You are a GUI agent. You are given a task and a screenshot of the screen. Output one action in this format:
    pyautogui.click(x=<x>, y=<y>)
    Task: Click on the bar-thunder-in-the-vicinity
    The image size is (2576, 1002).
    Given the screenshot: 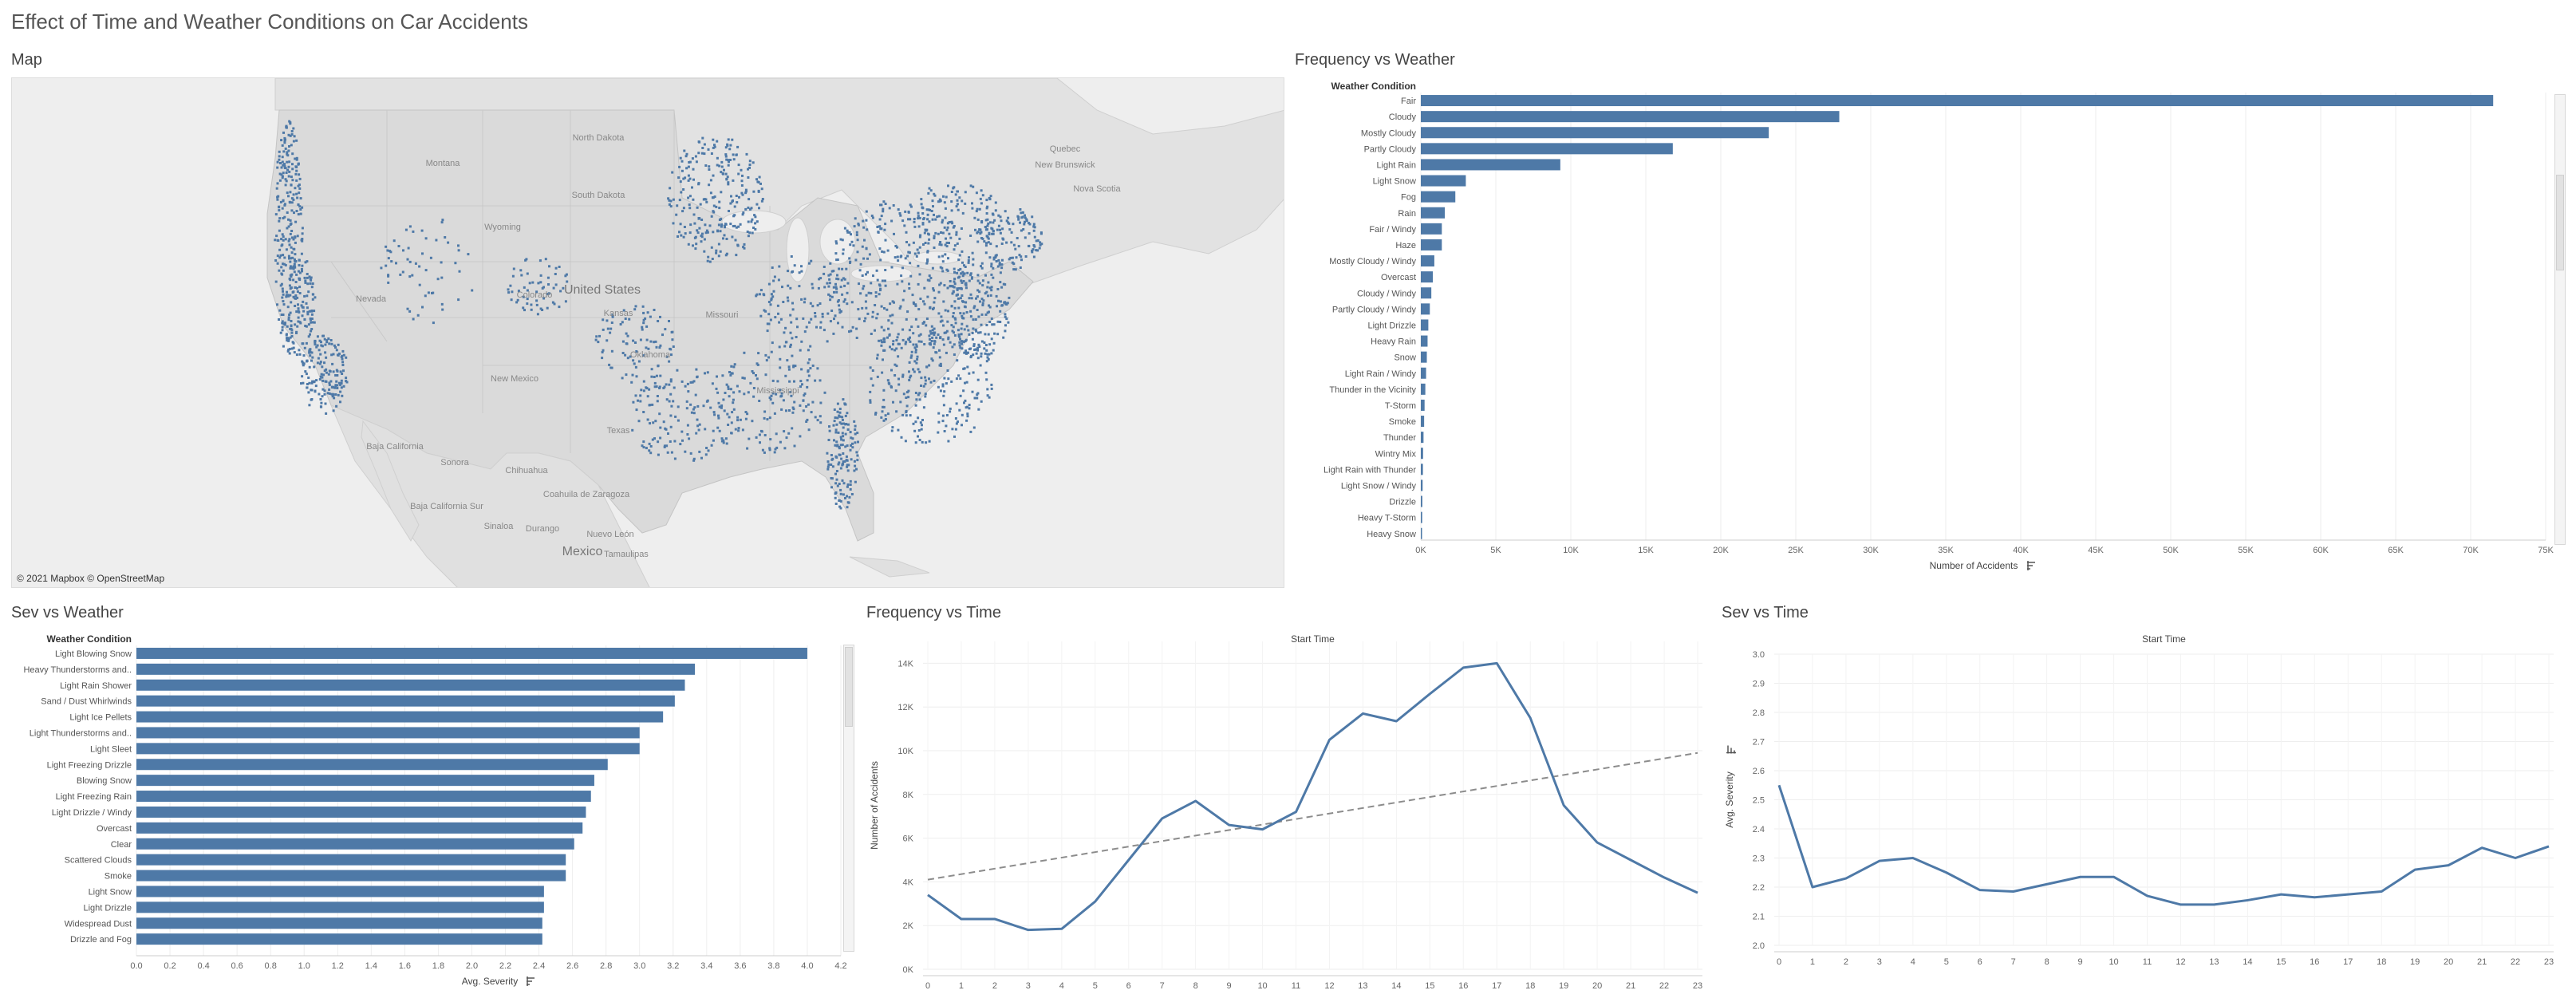 What is the action you would take?
    pyautogui.click(x=1424, y=389)
    